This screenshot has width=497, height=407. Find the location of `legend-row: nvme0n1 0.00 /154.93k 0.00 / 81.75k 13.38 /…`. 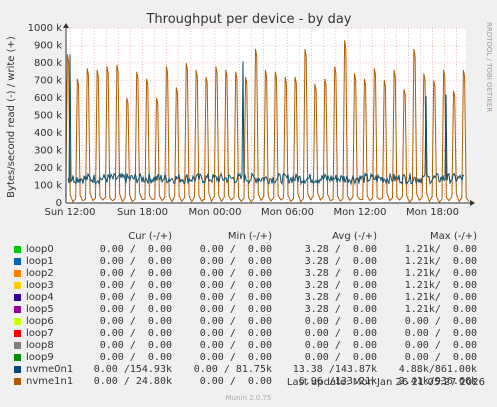

legend-row: nvme0n1 0.00 /154.93k 0.00 / 81.75k 13.38 /… is located at coordinates (248, 370).